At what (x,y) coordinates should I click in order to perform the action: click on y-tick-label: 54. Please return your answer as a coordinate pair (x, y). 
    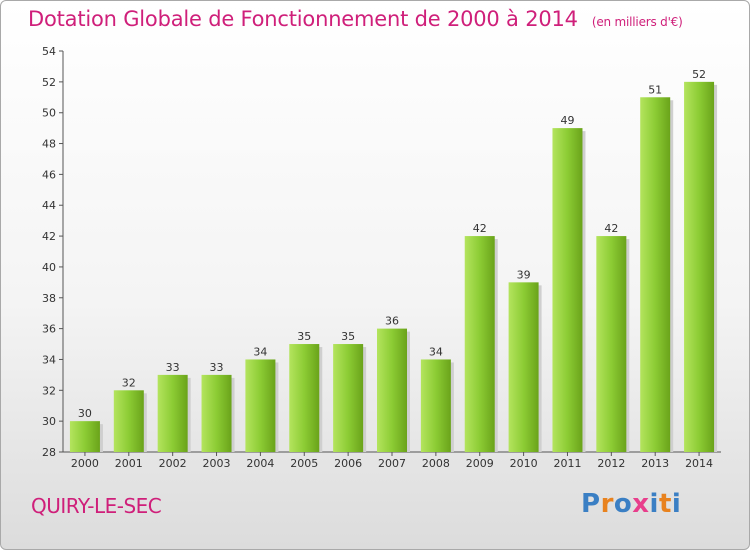
    Looking at the image, I should click on (49, 51).